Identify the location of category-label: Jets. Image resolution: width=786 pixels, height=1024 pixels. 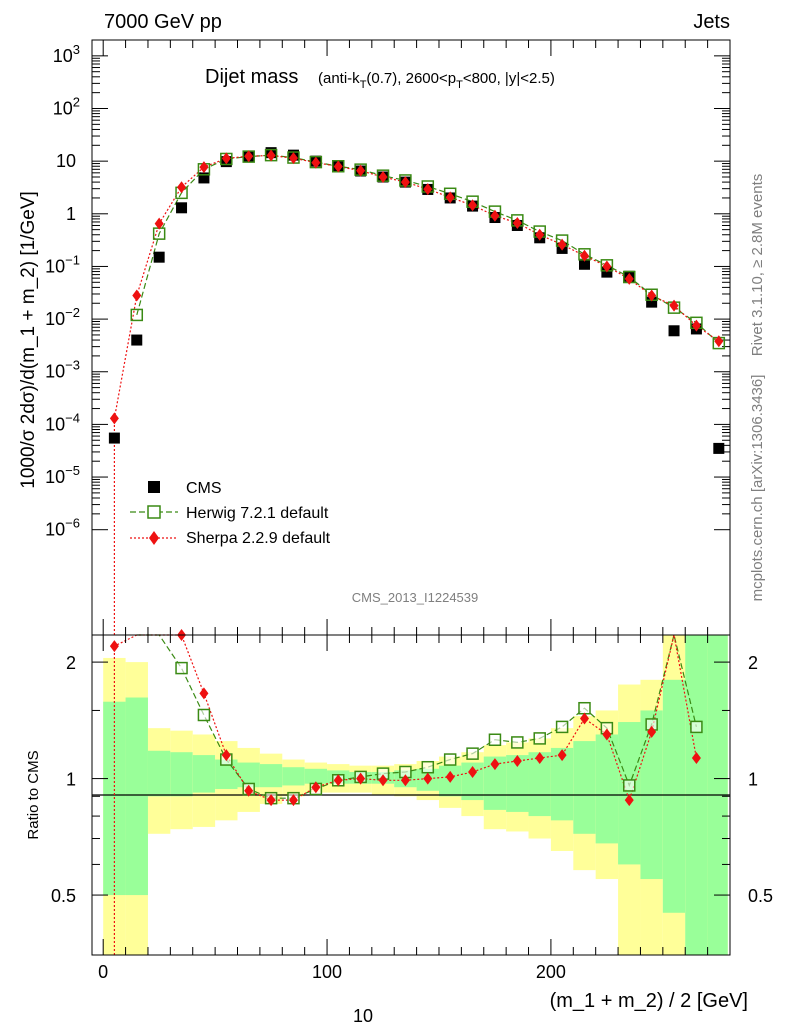
(711, 22).